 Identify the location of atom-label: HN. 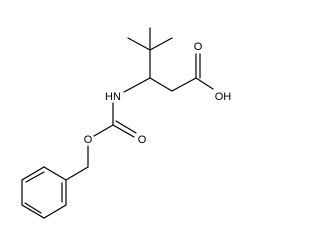
(113, 97).